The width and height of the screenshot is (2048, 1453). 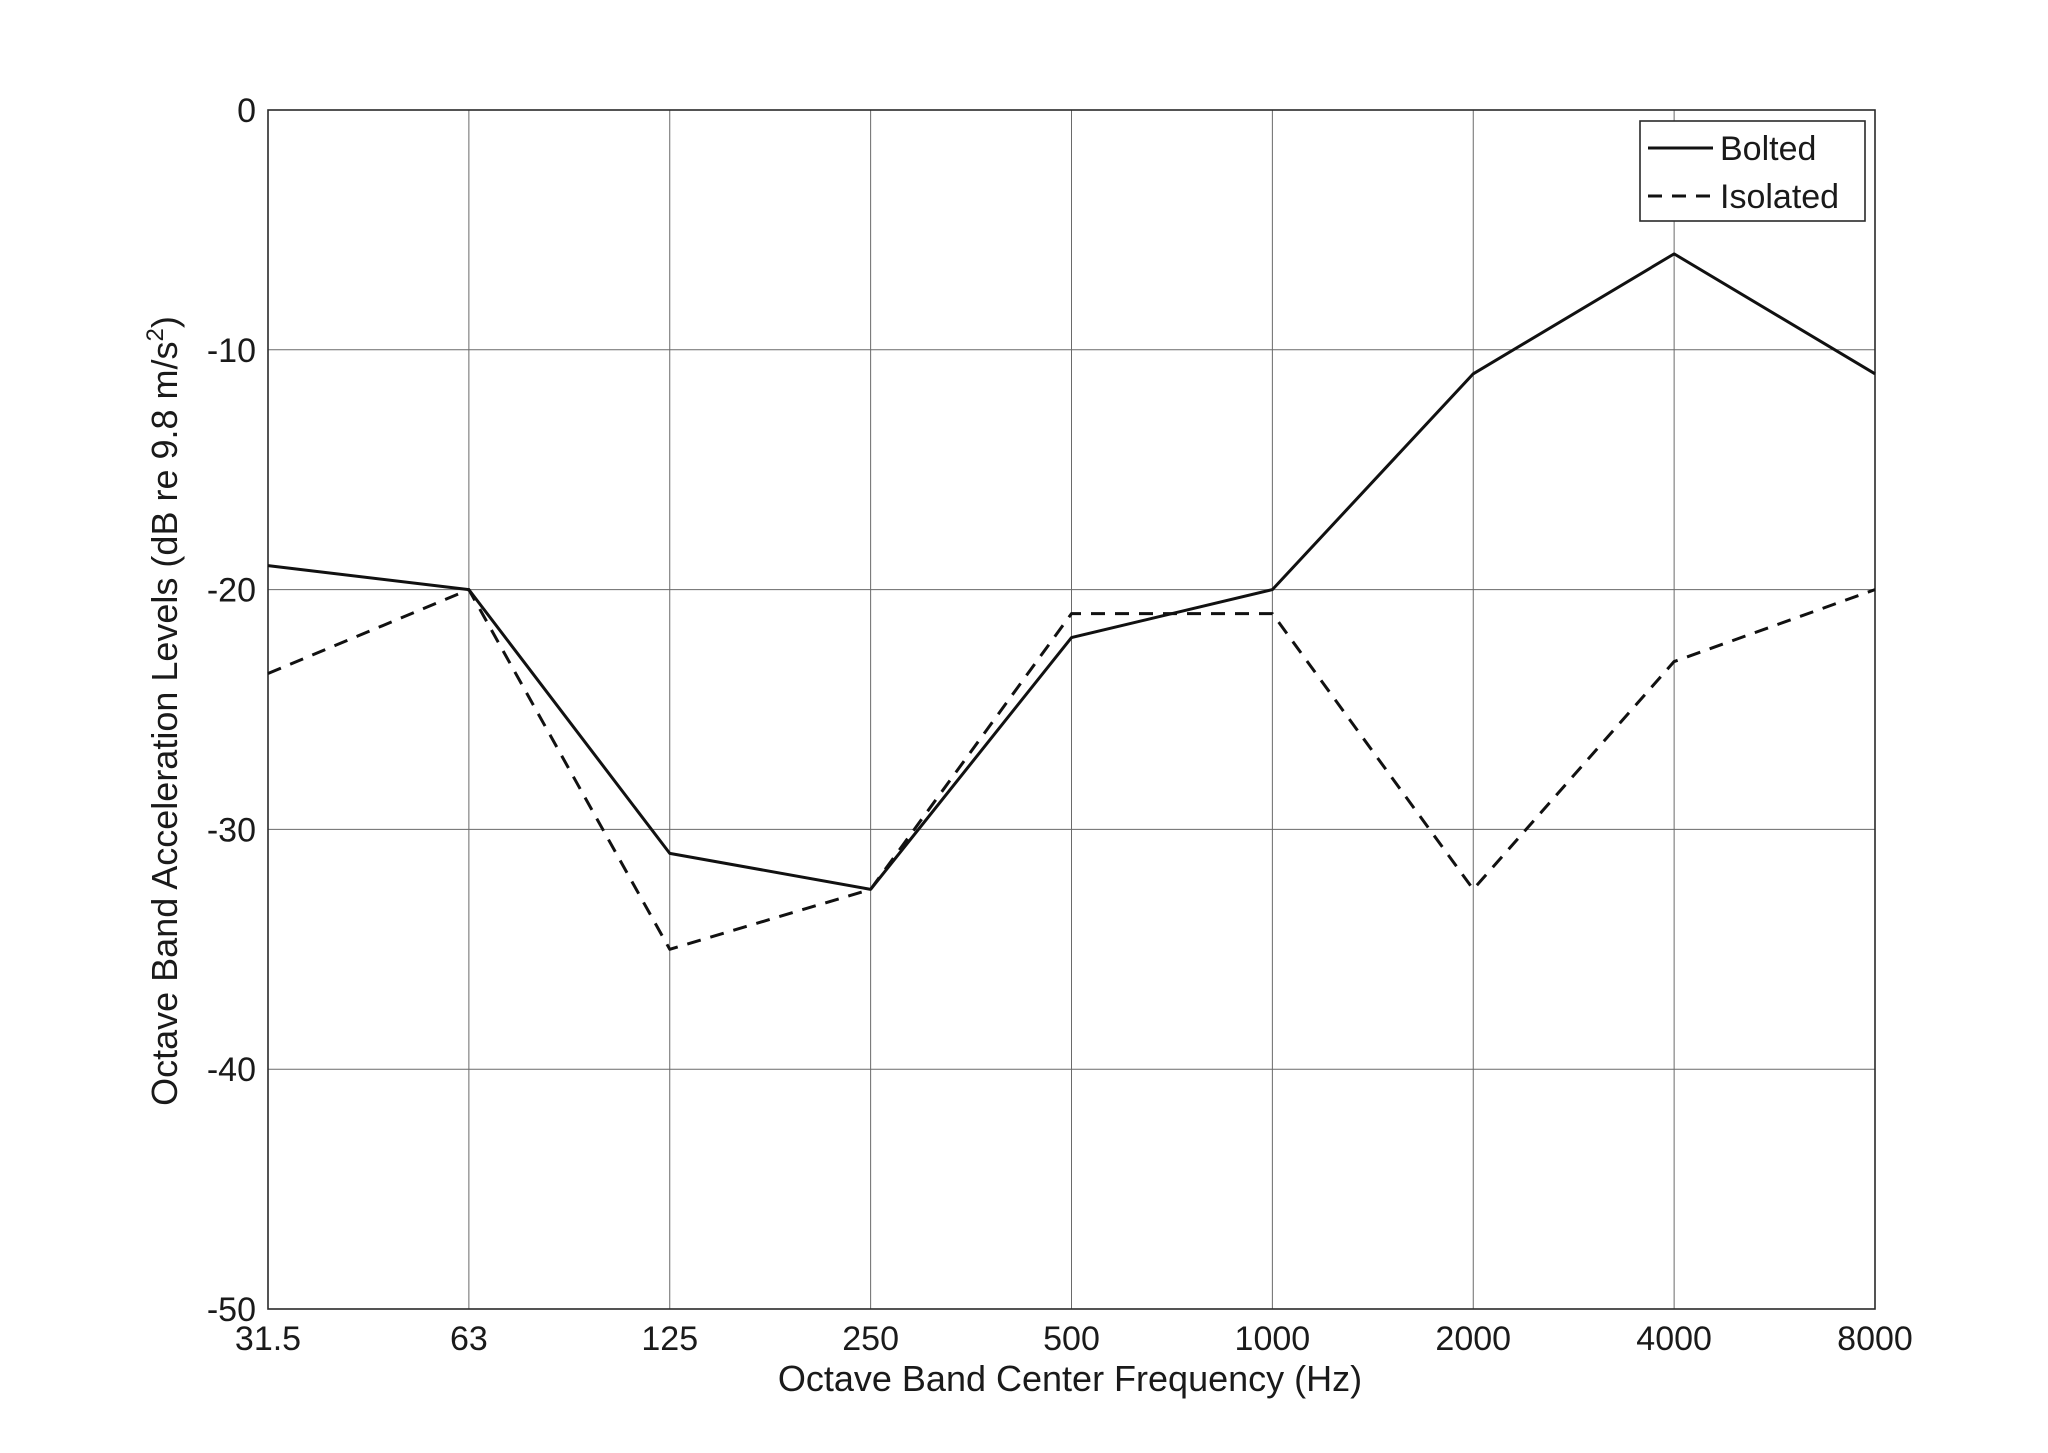 What do you see at coordinates (1875, 1339) in the screenshot?
I see `x-tick-label: 8000` at bounding box center [1875, 1339].